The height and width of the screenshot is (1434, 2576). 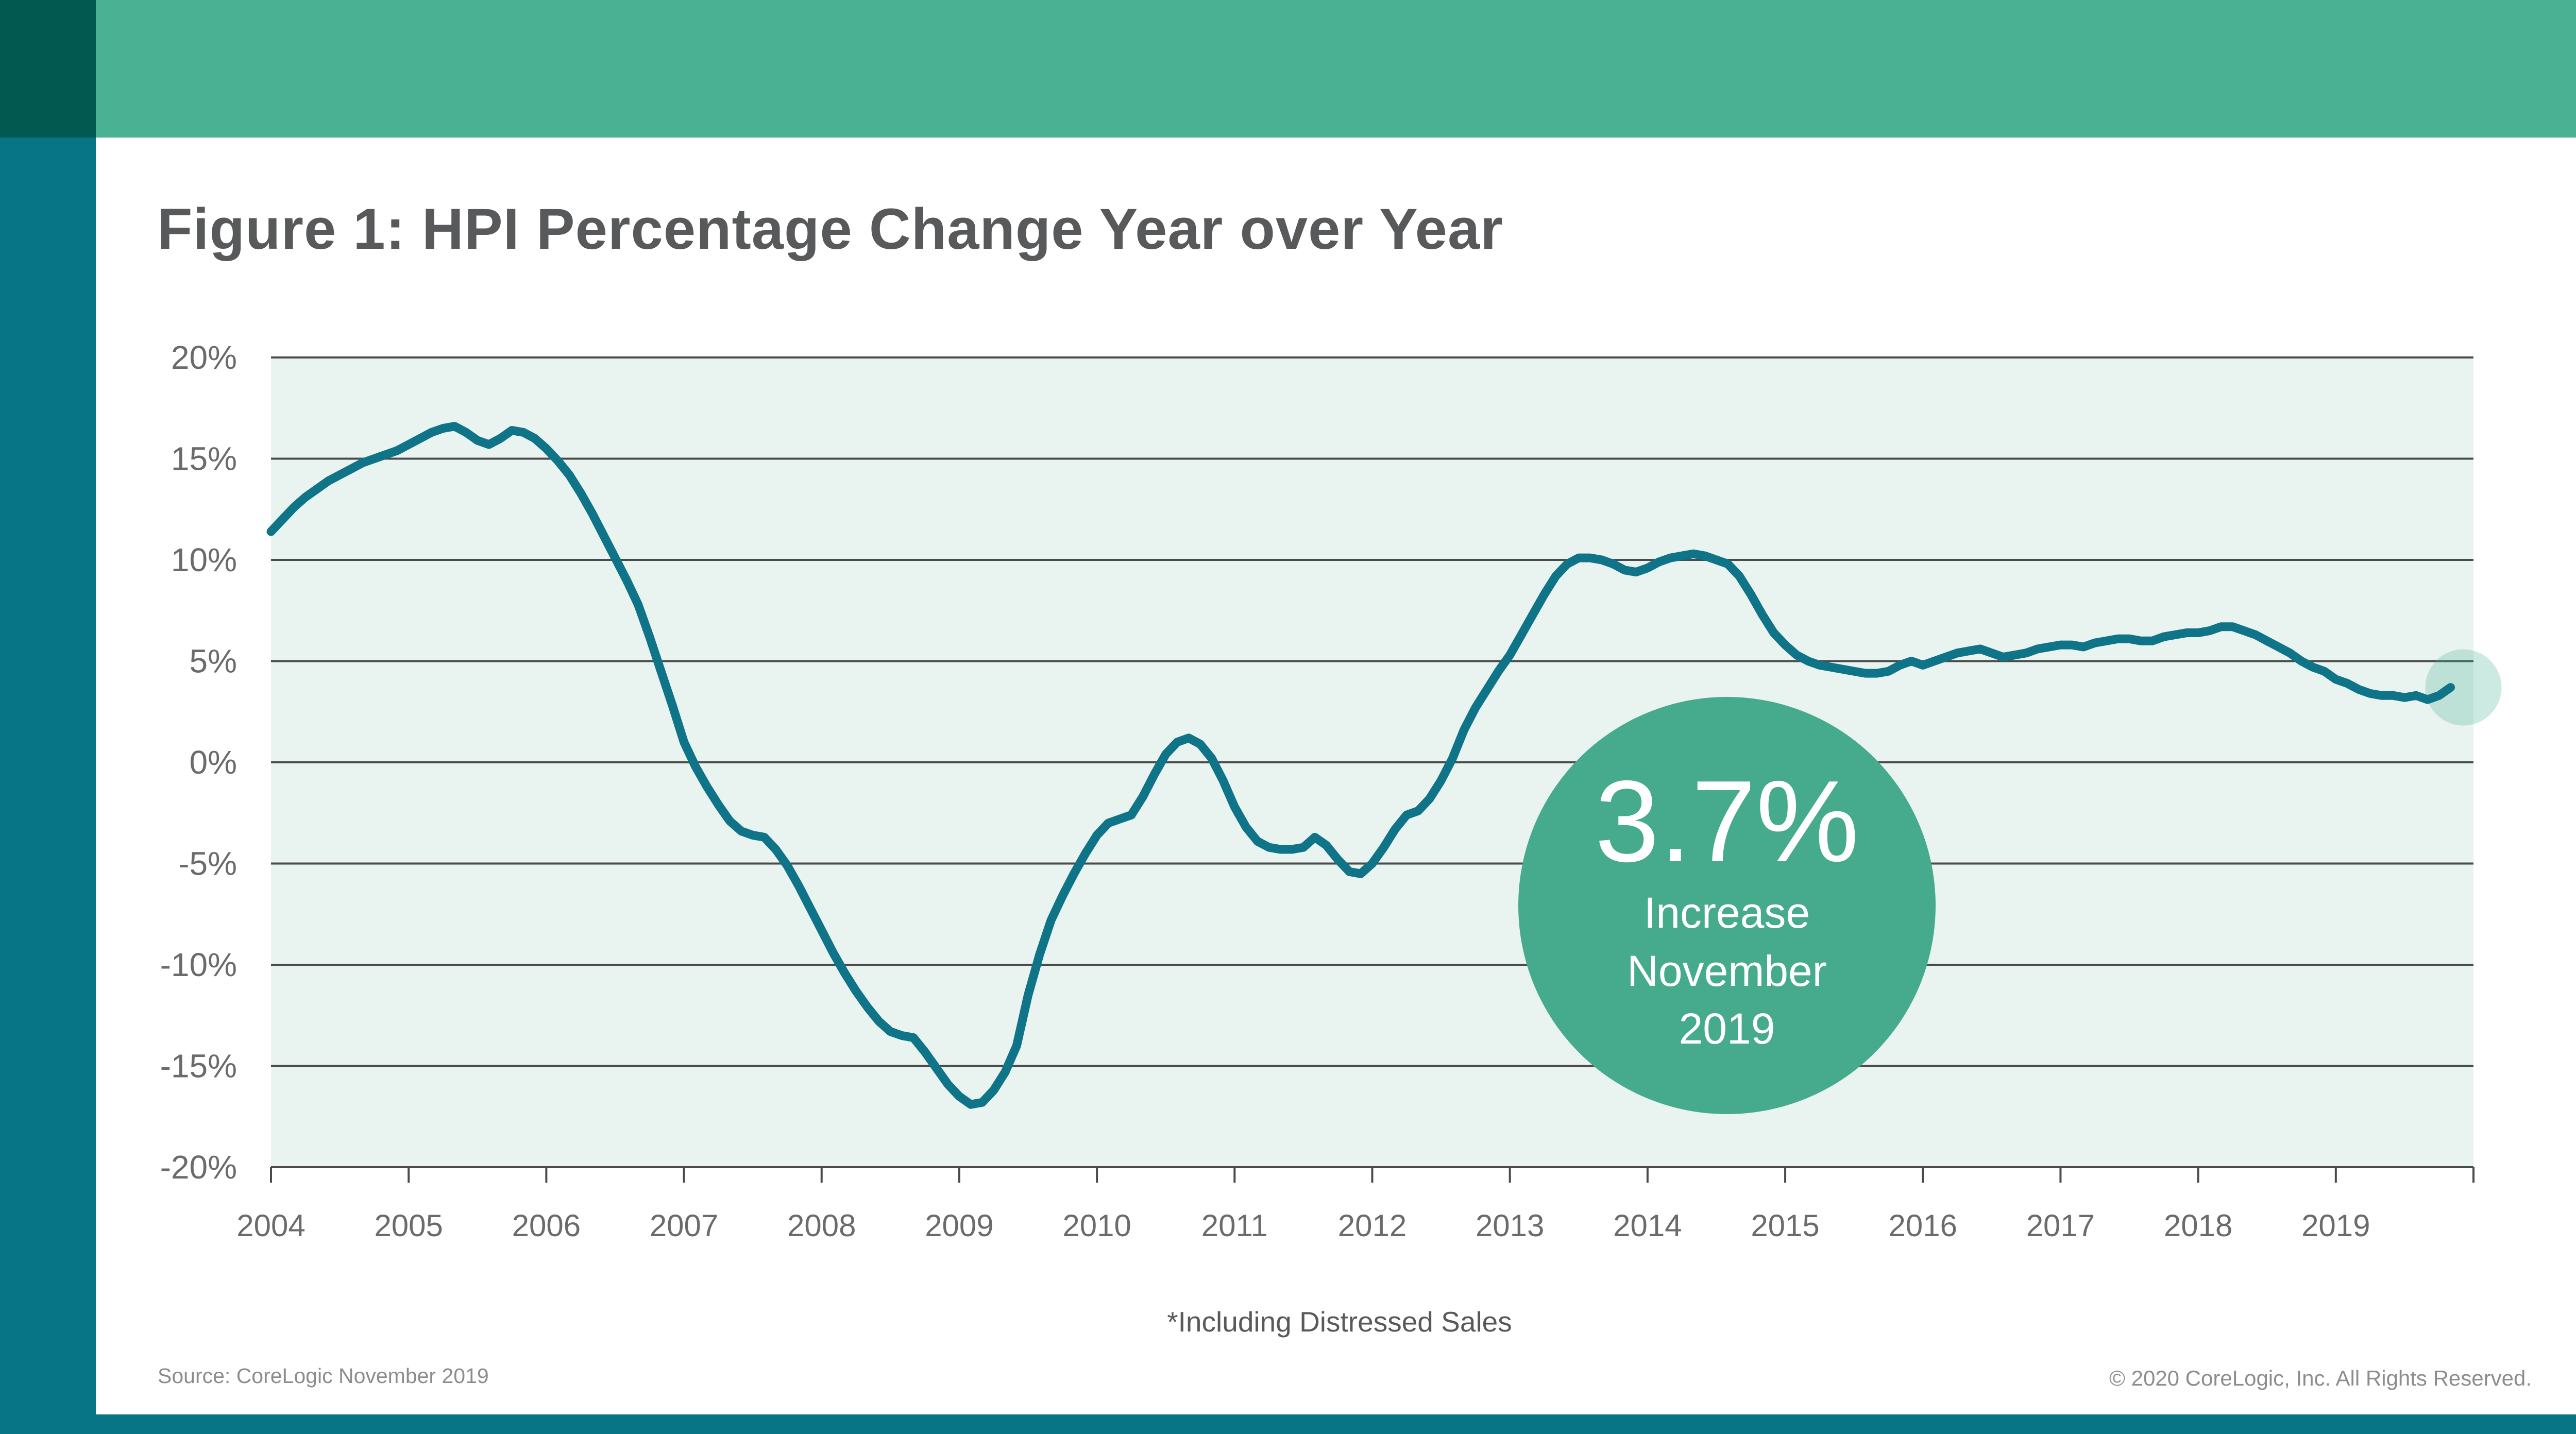 What do you see at coordinates (1336, 1424) in the screenshot?
I see `bottom-bar` at bounding box center [1336, 1424].